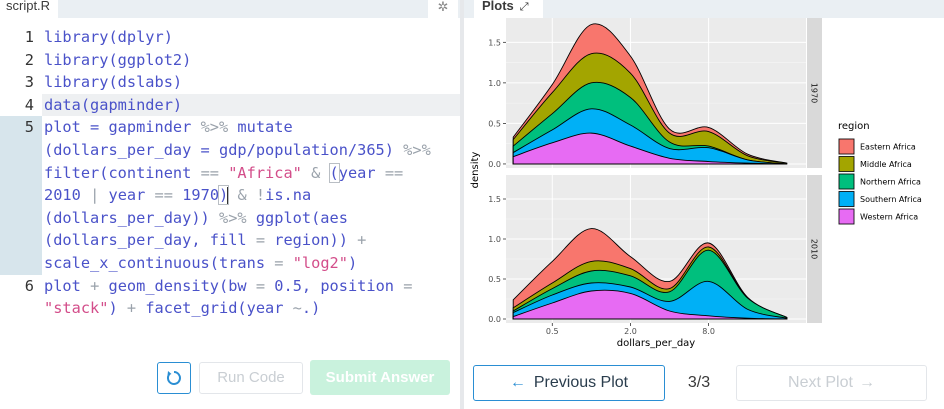 The width and height of the screenshot is (944, 409). I want to click on line-number: 1, so click(29, 37).